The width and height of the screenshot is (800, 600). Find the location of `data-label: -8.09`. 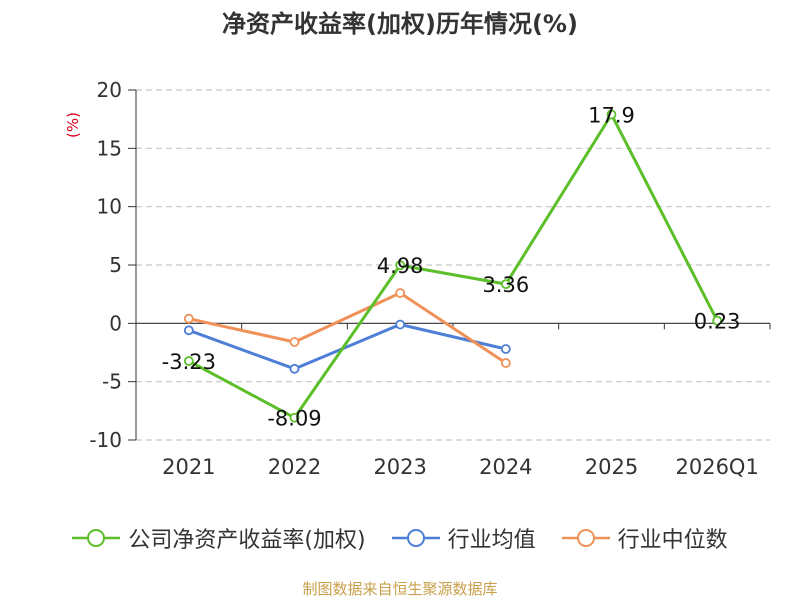

data-label: -8.09 is located at coordinates (294, 419).